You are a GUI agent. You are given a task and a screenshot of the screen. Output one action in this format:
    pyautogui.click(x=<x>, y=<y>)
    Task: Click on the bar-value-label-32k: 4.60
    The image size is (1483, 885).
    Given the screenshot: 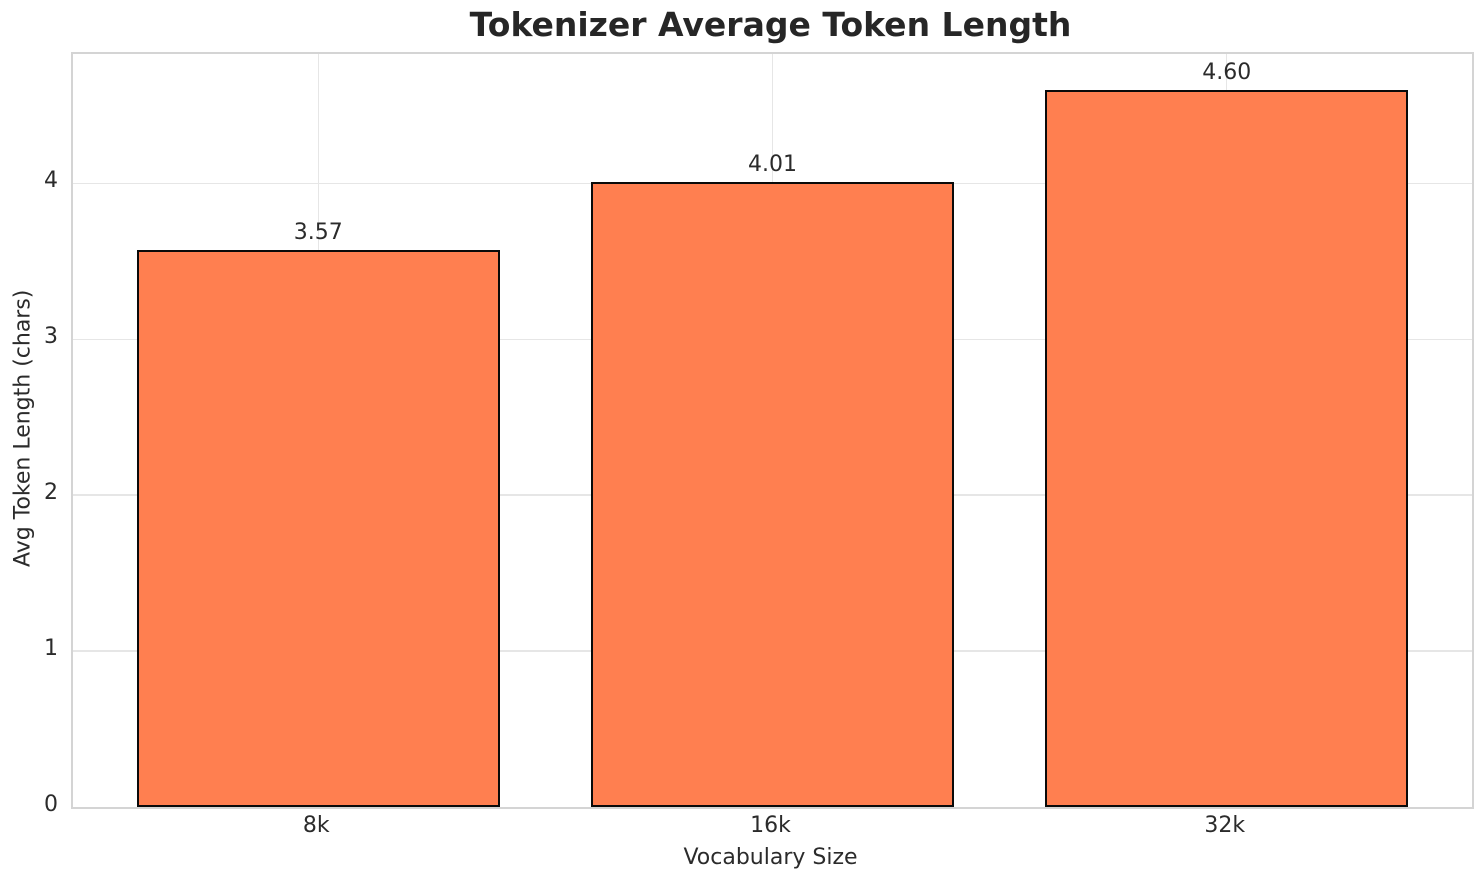 What is the action you would take?
    pyautogui.click(x=1227, y=72)
    